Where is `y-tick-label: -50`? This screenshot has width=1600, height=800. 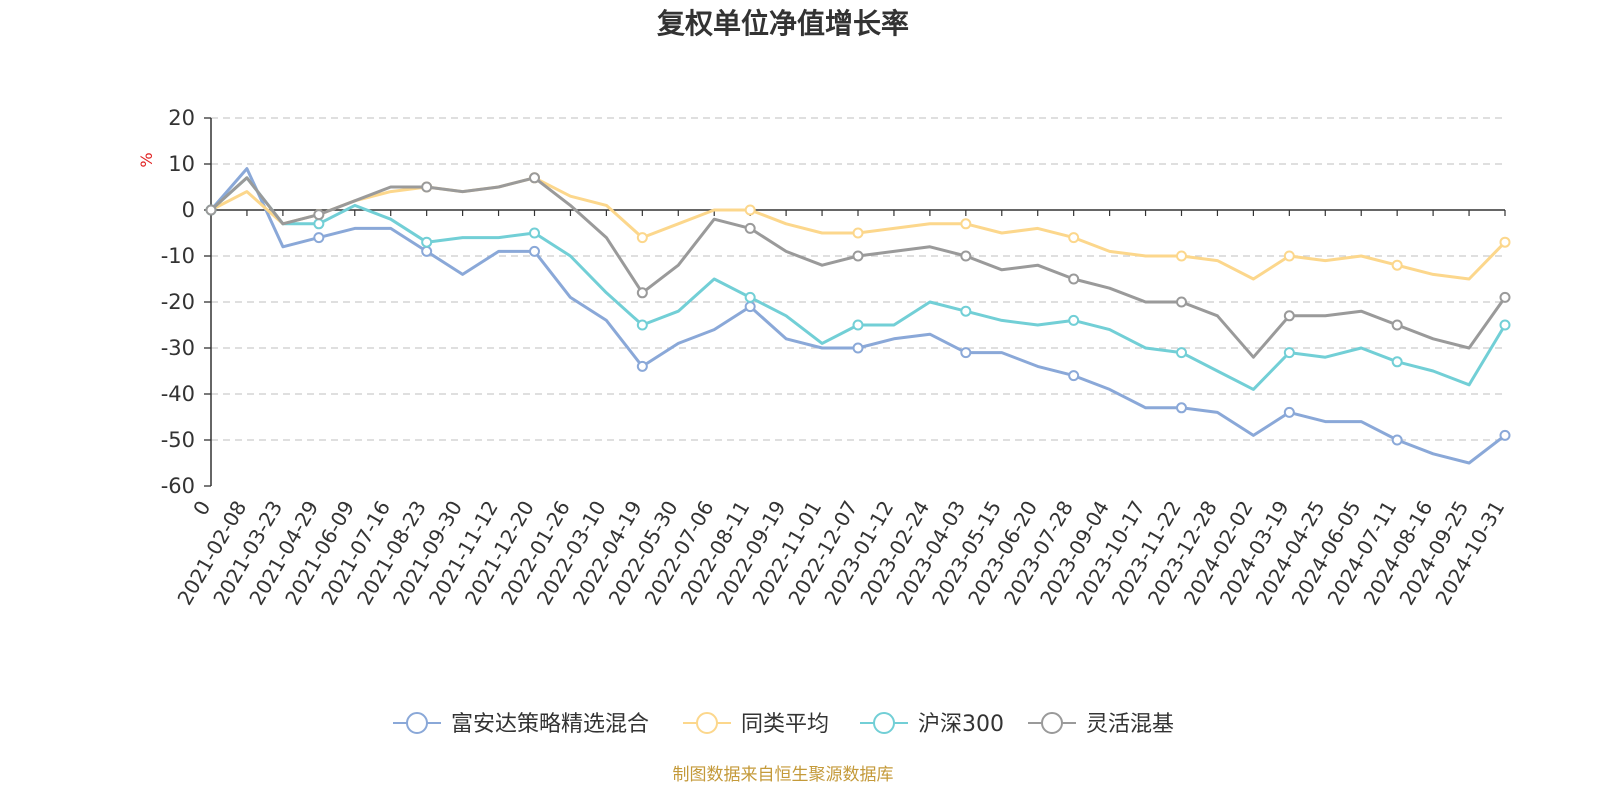
y-tick-label: -50 is located at coordinates (178, 440).